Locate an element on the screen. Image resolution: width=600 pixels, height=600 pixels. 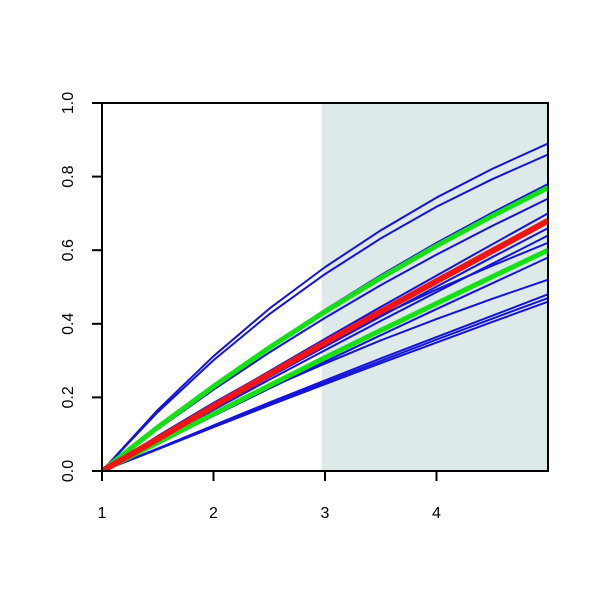
x-tick-label: 3 is located at coordinates (325, 513).